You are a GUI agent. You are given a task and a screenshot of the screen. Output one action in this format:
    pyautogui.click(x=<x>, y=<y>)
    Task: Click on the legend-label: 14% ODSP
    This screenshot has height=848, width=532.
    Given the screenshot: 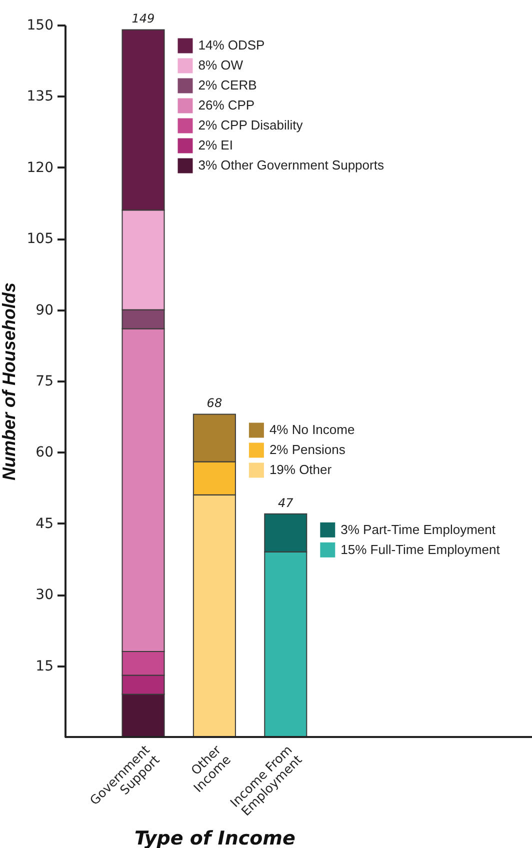 What is the action you would take?
    pyautogui.click(x=231, y=45)
    